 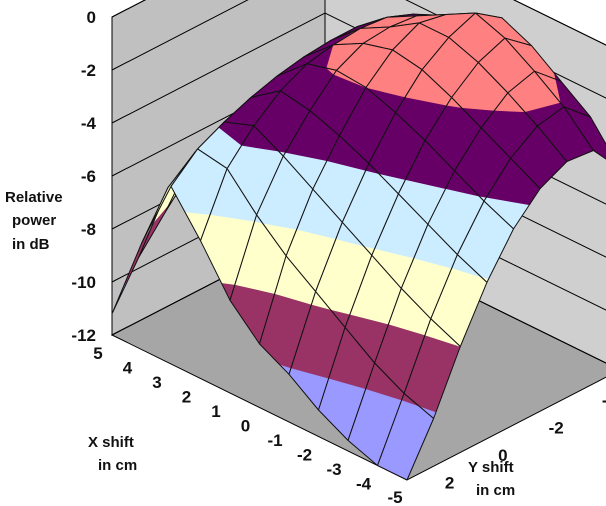 I want to click on x-tick-label: 0, so click(x=245, y=426).